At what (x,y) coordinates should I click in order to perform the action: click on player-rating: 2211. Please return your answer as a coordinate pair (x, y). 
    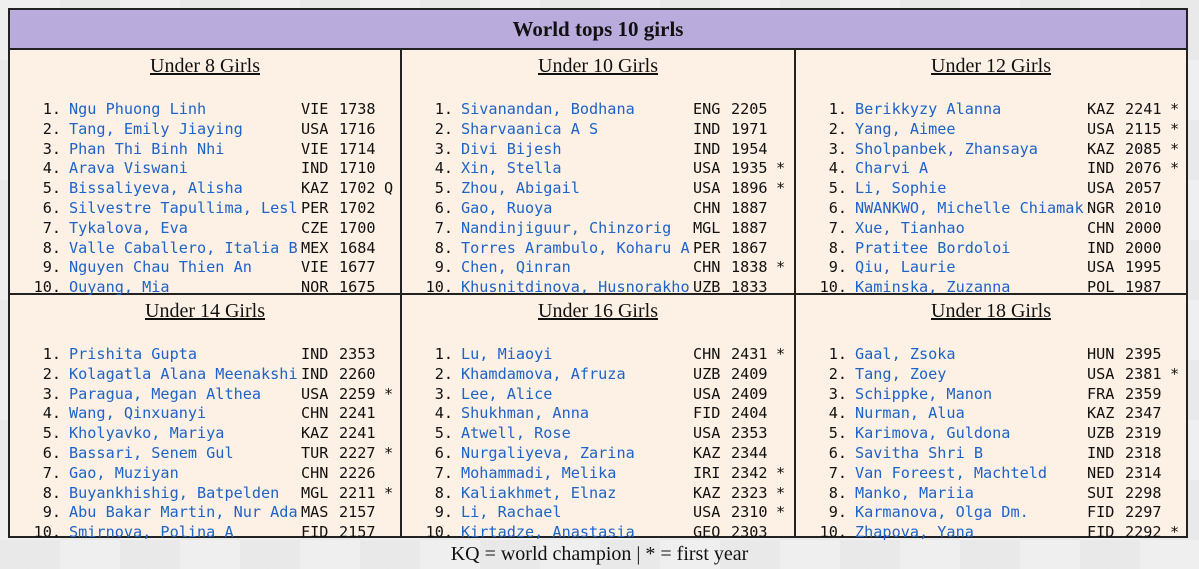
    Looking at the image, I should click on (357, 492).